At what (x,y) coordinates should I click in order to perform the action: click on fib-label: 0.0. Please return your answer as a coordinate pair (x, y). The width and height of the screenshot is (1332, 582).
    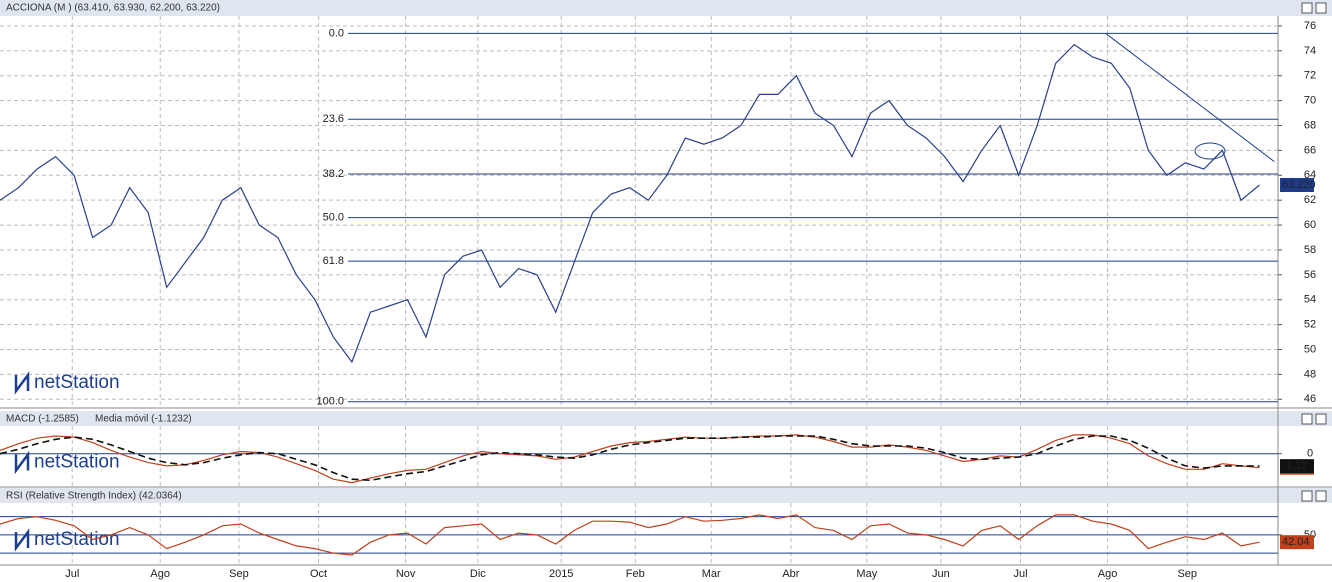
    Looking at the image, I should click on (336, 33).